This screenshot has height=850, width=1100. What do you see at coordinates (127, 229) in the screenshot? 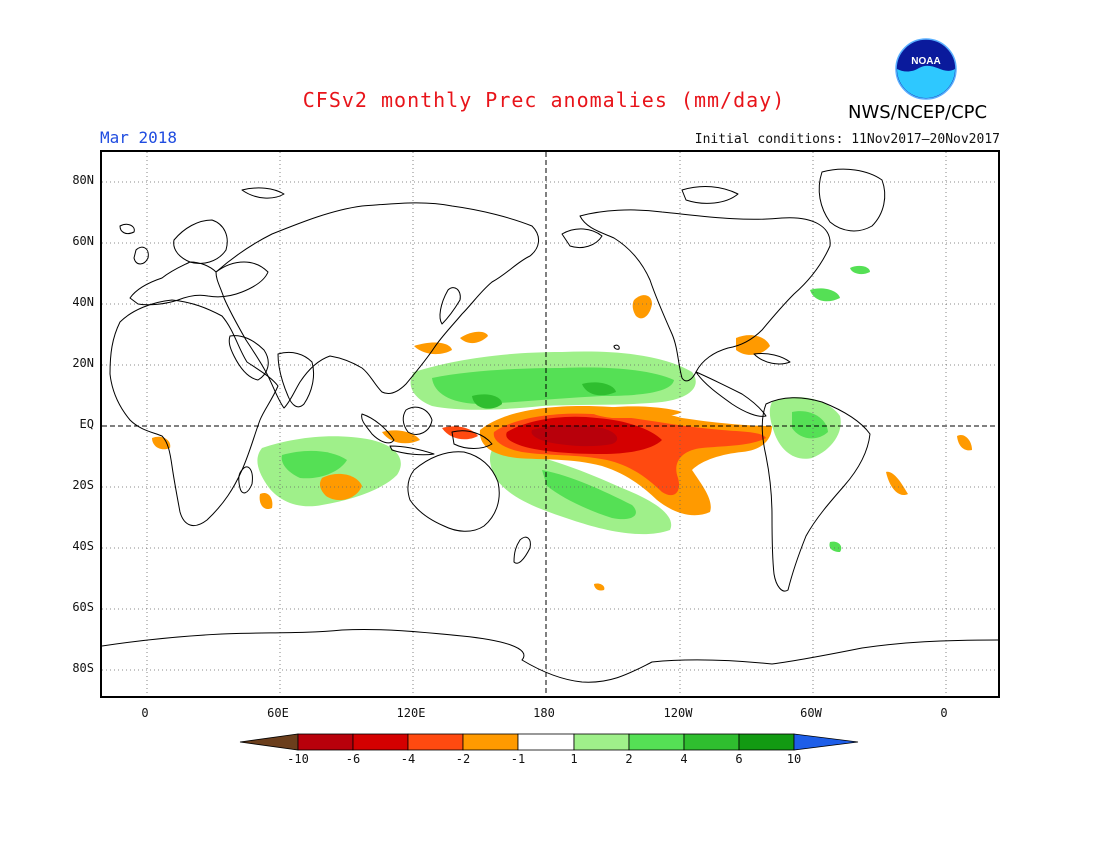
I see `iceland-coast` at bounding box center [127, 229].